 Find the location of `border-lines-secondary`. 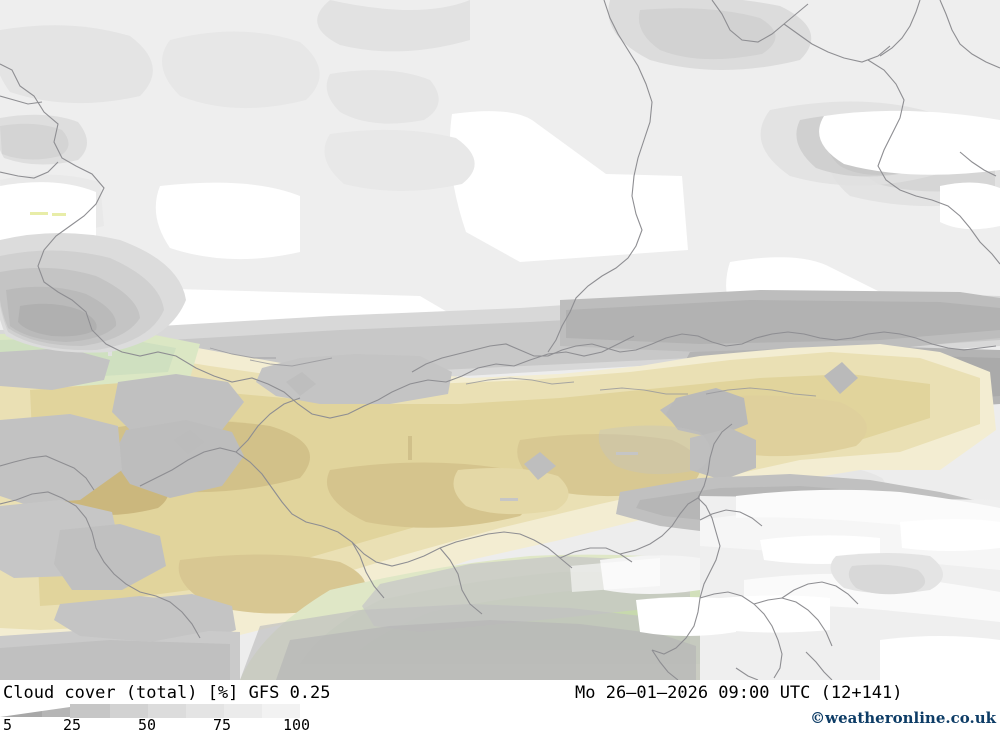

border-lines-secondary is located at coordinates (513, 372).